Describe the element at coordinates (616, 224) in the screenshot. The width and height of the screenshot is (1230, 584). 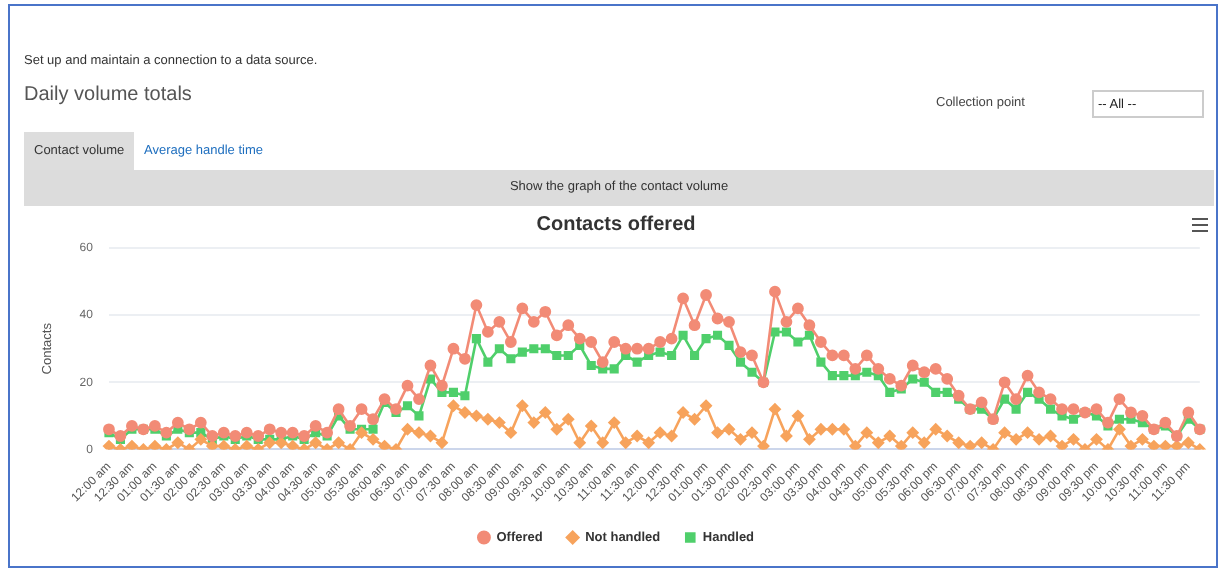
I see `chart-title: Contacts offered` at that location.